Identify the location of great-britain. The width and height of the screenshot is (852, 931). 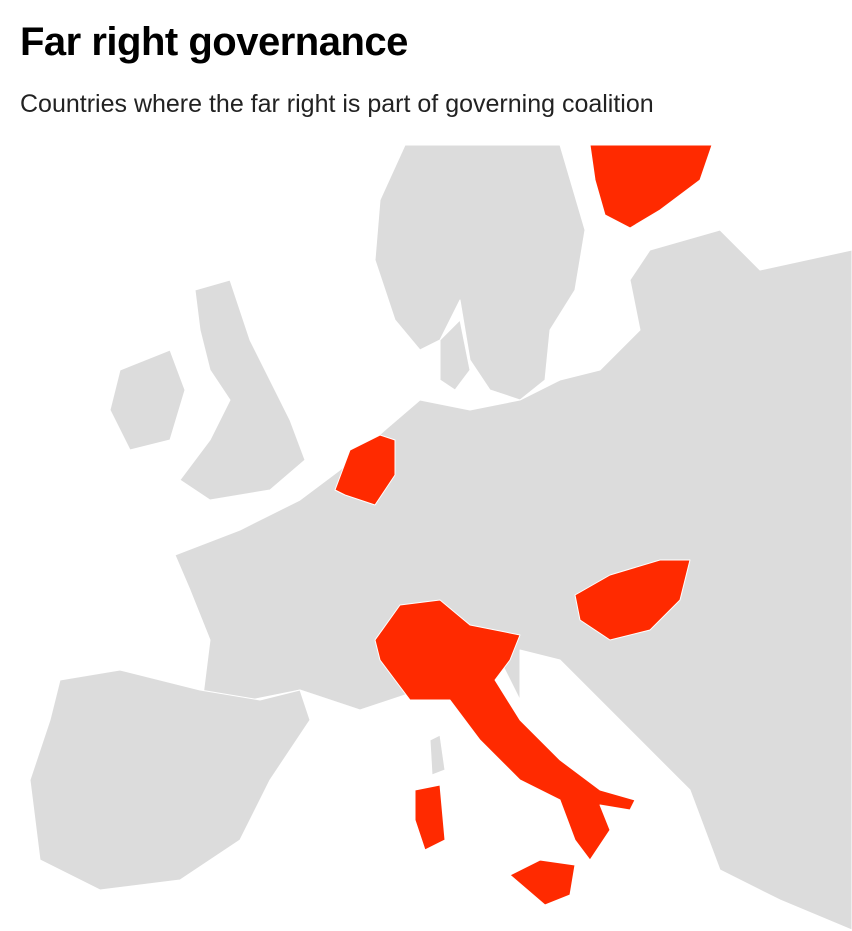
(242, 390).